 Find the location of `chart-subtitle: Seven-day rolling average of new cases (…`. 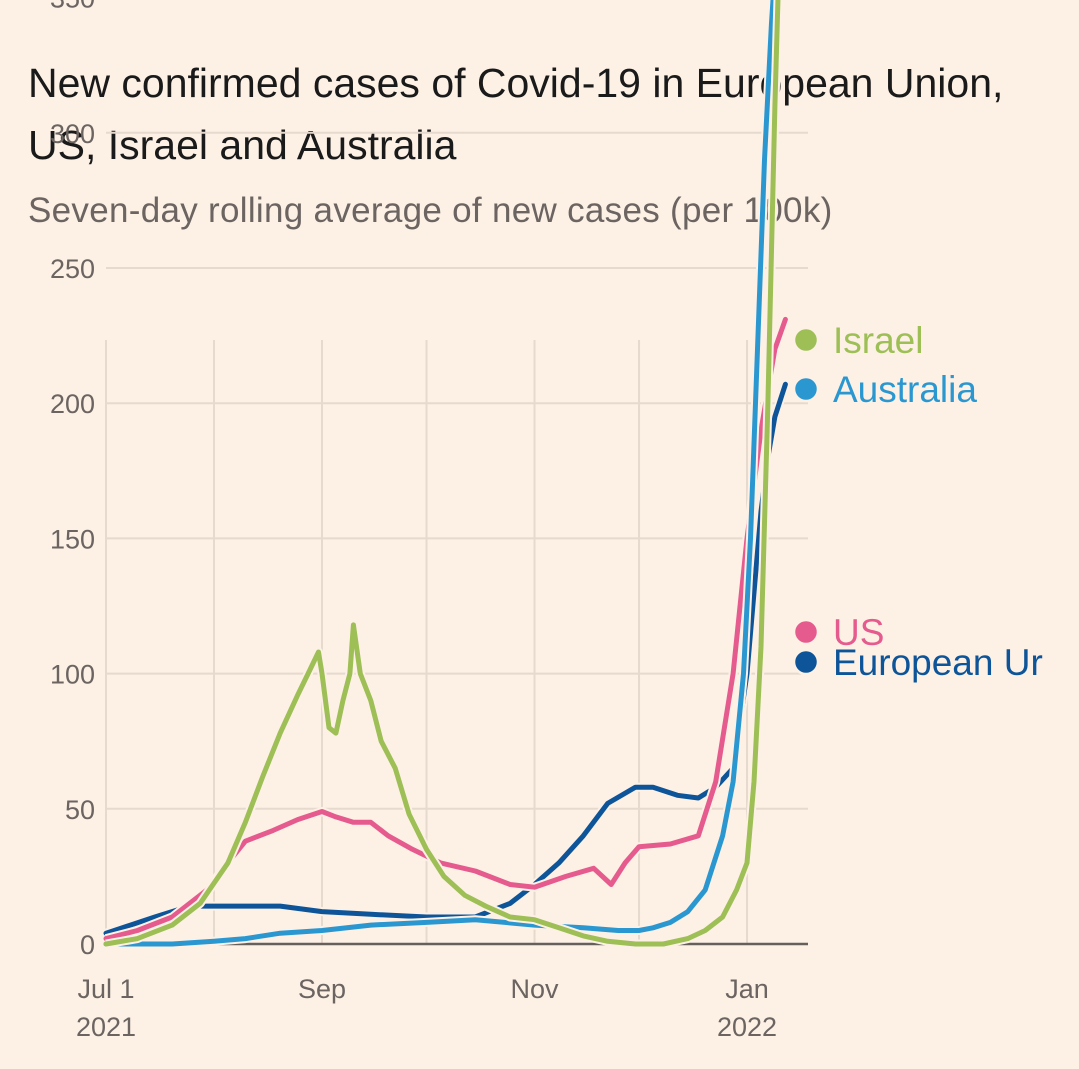

chart-subtitle: Seven-day rolling average of new cases (… is located at coordinates (430, 210).